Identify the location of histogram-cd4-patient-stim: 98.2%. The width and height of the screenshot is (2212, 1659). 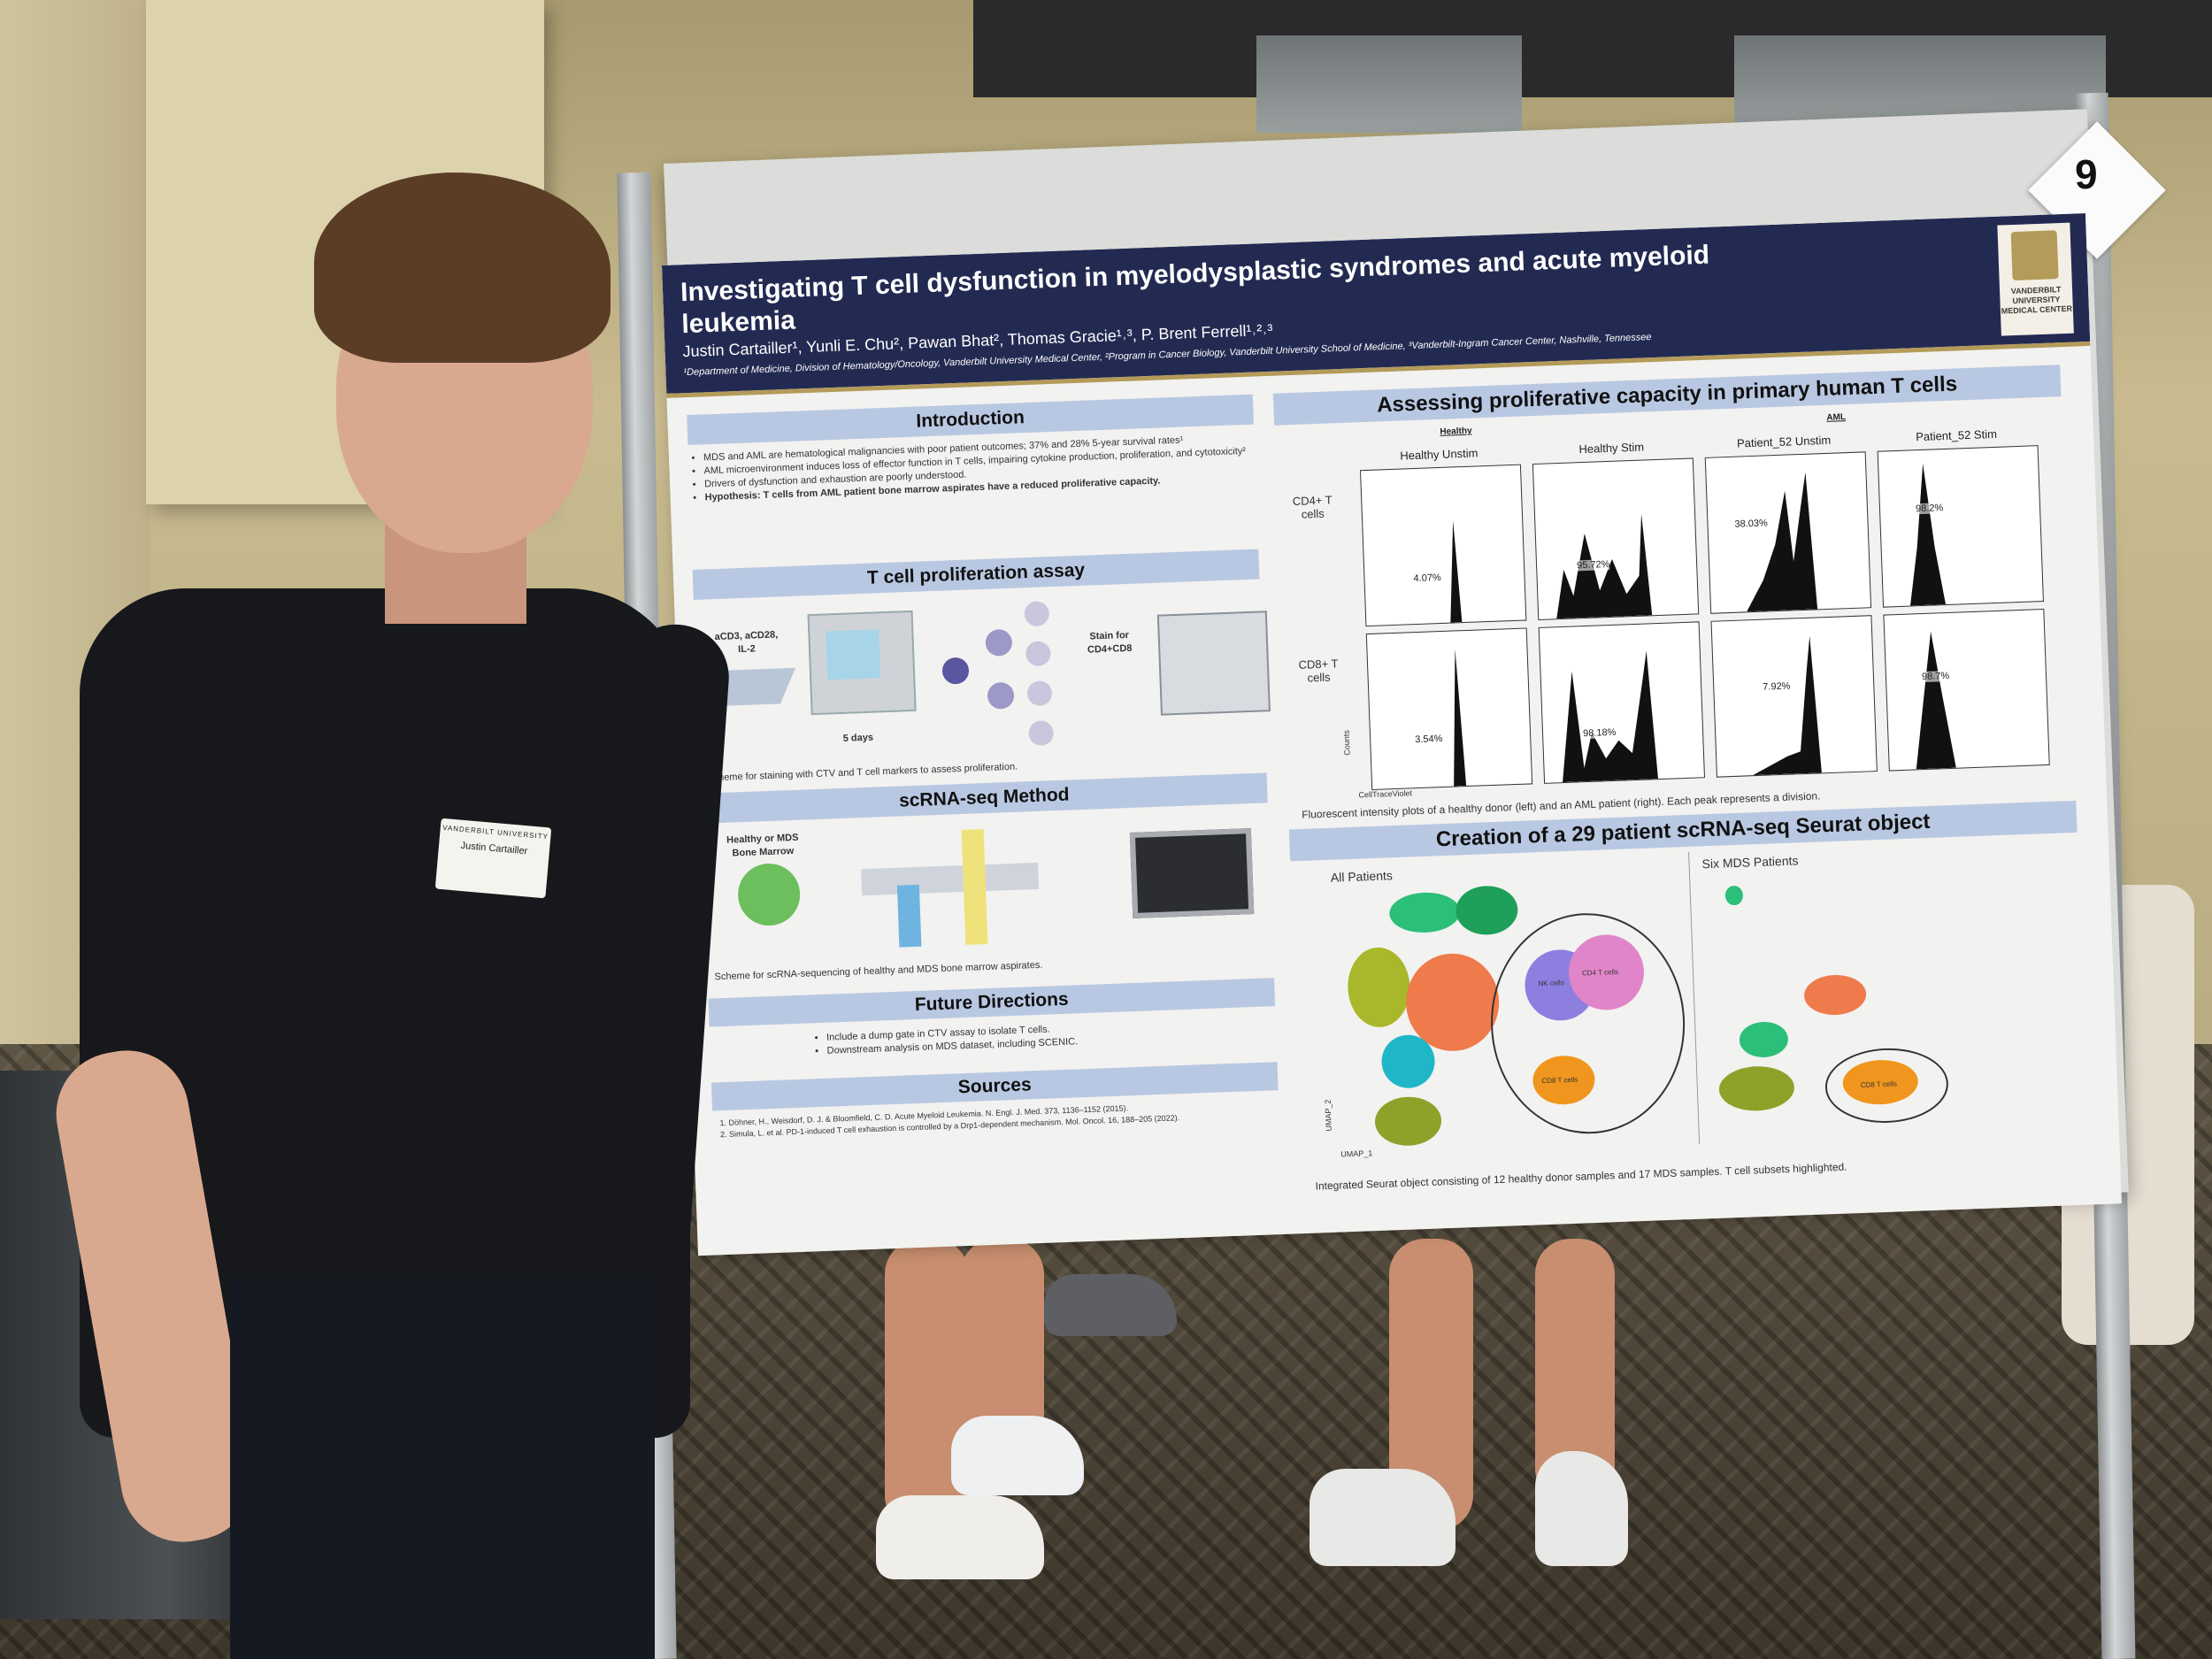
(1960, 526).